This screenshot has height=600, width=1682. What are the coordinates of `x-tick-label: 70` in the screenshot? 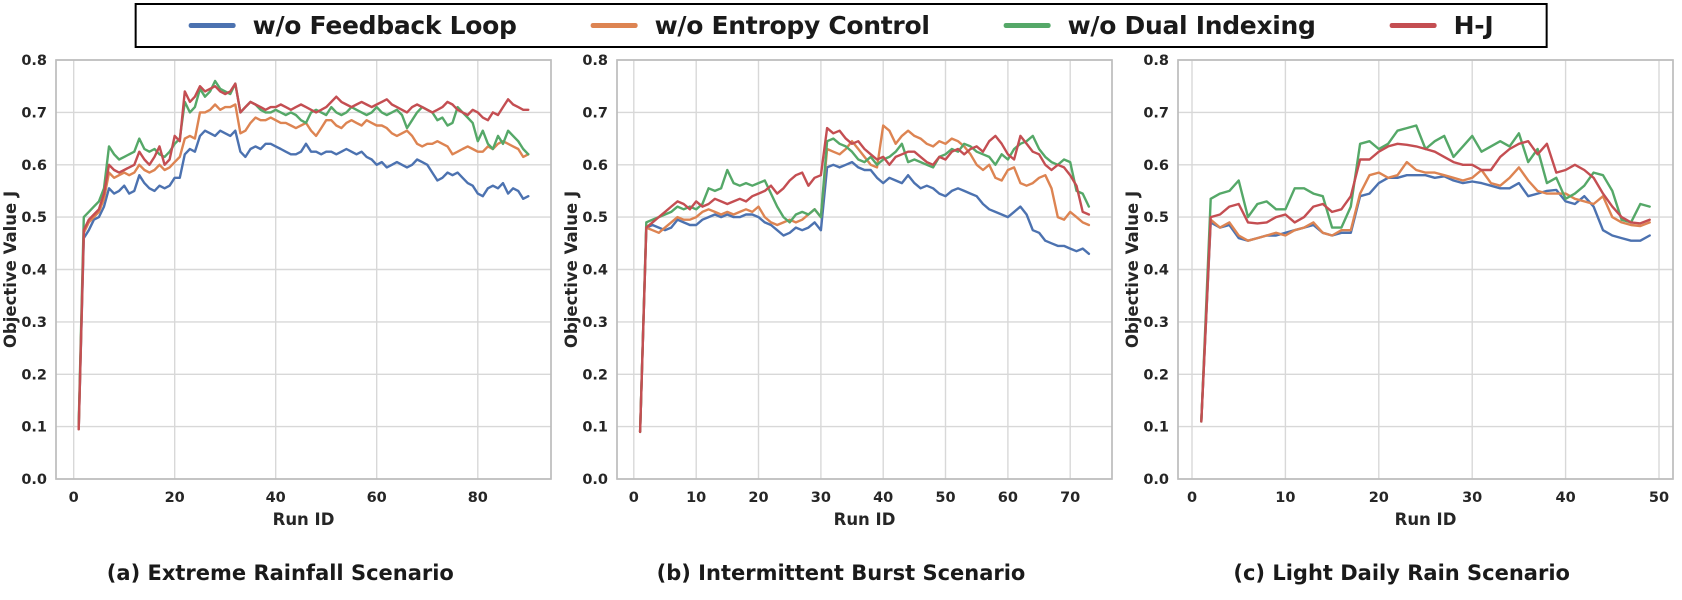 It's located at (1070, 498).